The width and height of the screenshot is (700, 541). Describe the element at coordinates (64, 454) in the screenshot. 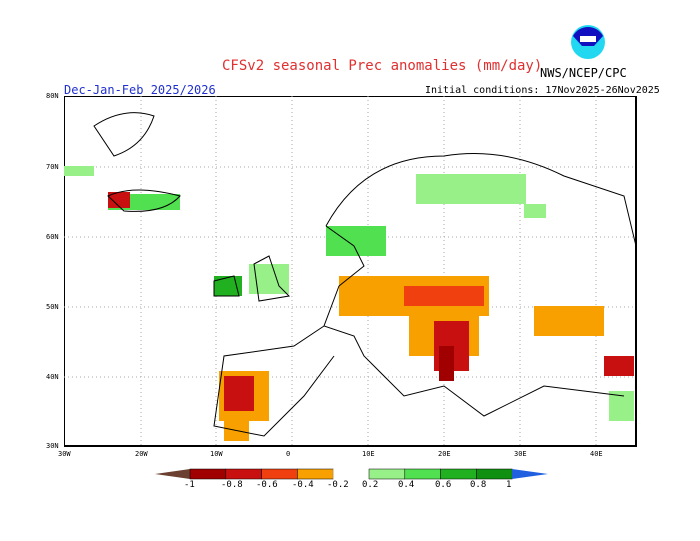

I see `lon-tick-label: 30W` at that location.